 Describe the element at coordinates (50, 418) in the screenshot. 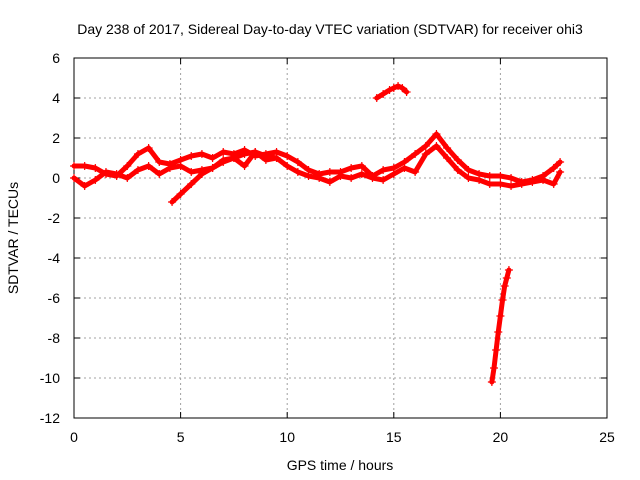

I see `y-tick-label: -12` at that location.